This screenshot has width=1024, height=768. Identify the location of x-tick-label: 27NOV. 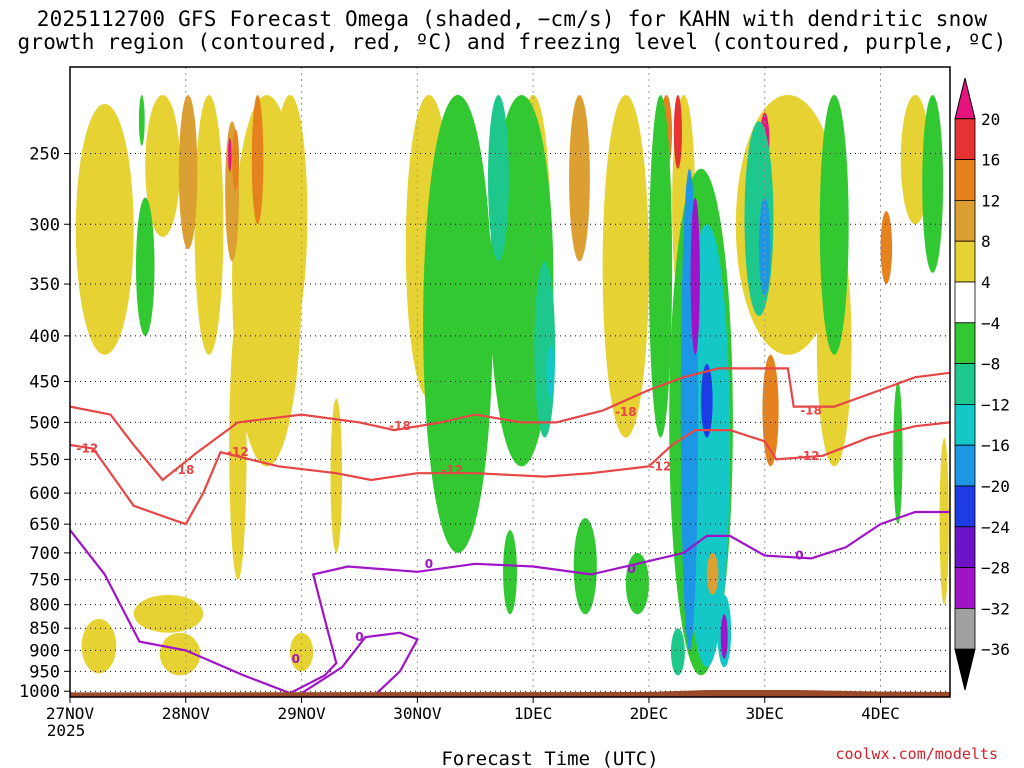
(70, 713).